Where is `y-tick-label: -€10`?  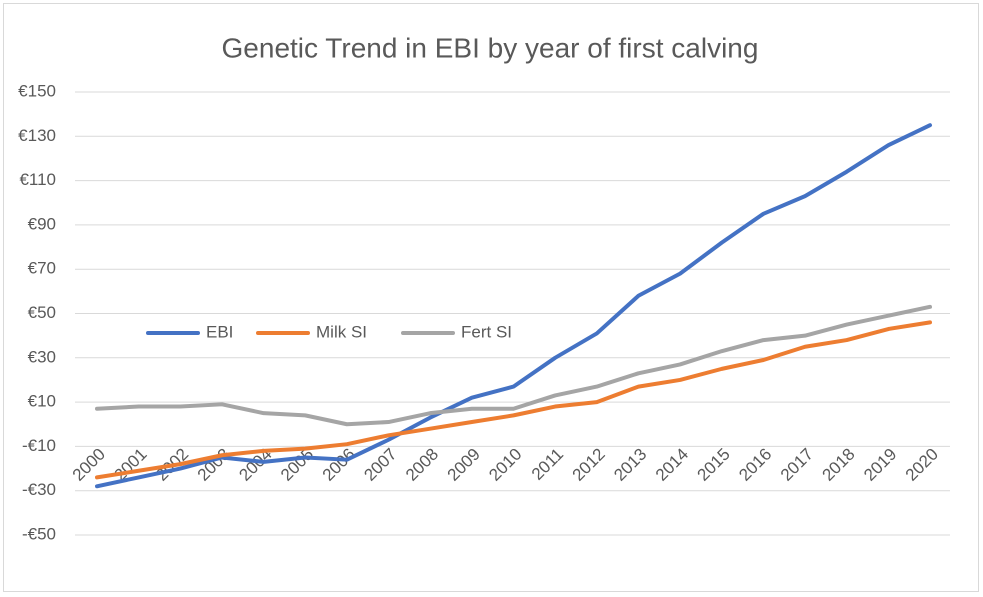
y-tick-label: -€10 is located at coordinates (39, 445).